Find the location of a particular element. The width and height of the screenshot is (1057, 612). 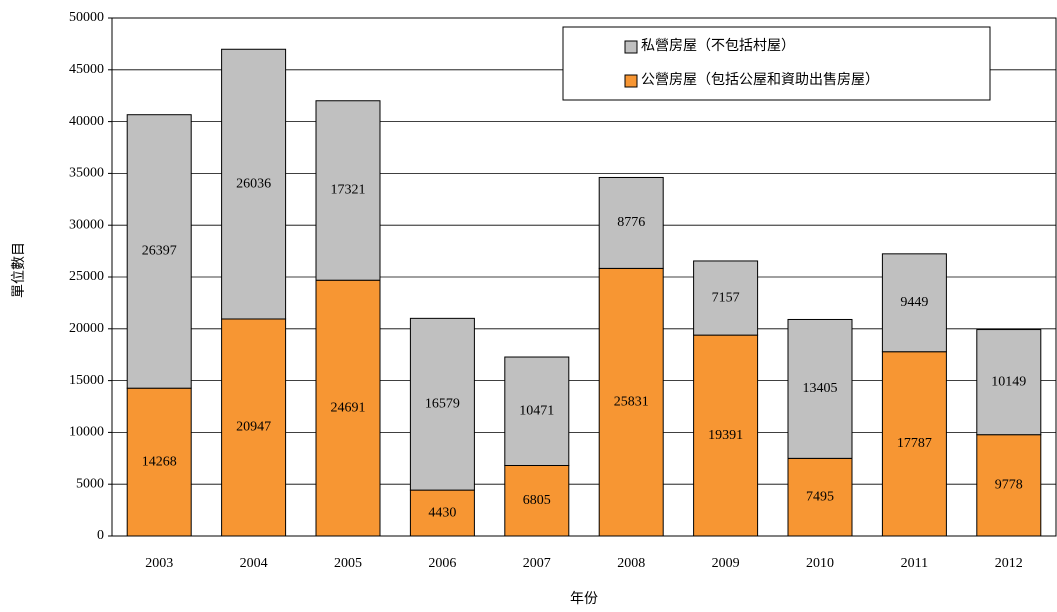

x-tick-label: 2011 is located at coordinates (914, 563).